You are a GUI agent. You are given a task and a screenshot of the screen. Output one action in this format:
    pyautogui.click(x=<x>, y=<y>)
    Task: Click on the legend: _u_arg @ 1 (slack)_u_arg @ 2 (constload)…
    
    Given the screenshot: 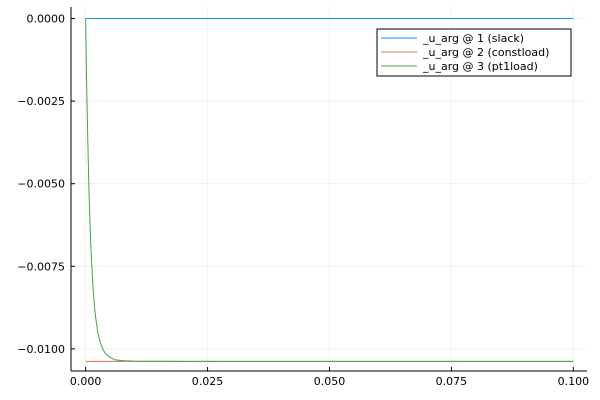 What is the action you would take?
    pyautogui.click(x=474, y=52)
    